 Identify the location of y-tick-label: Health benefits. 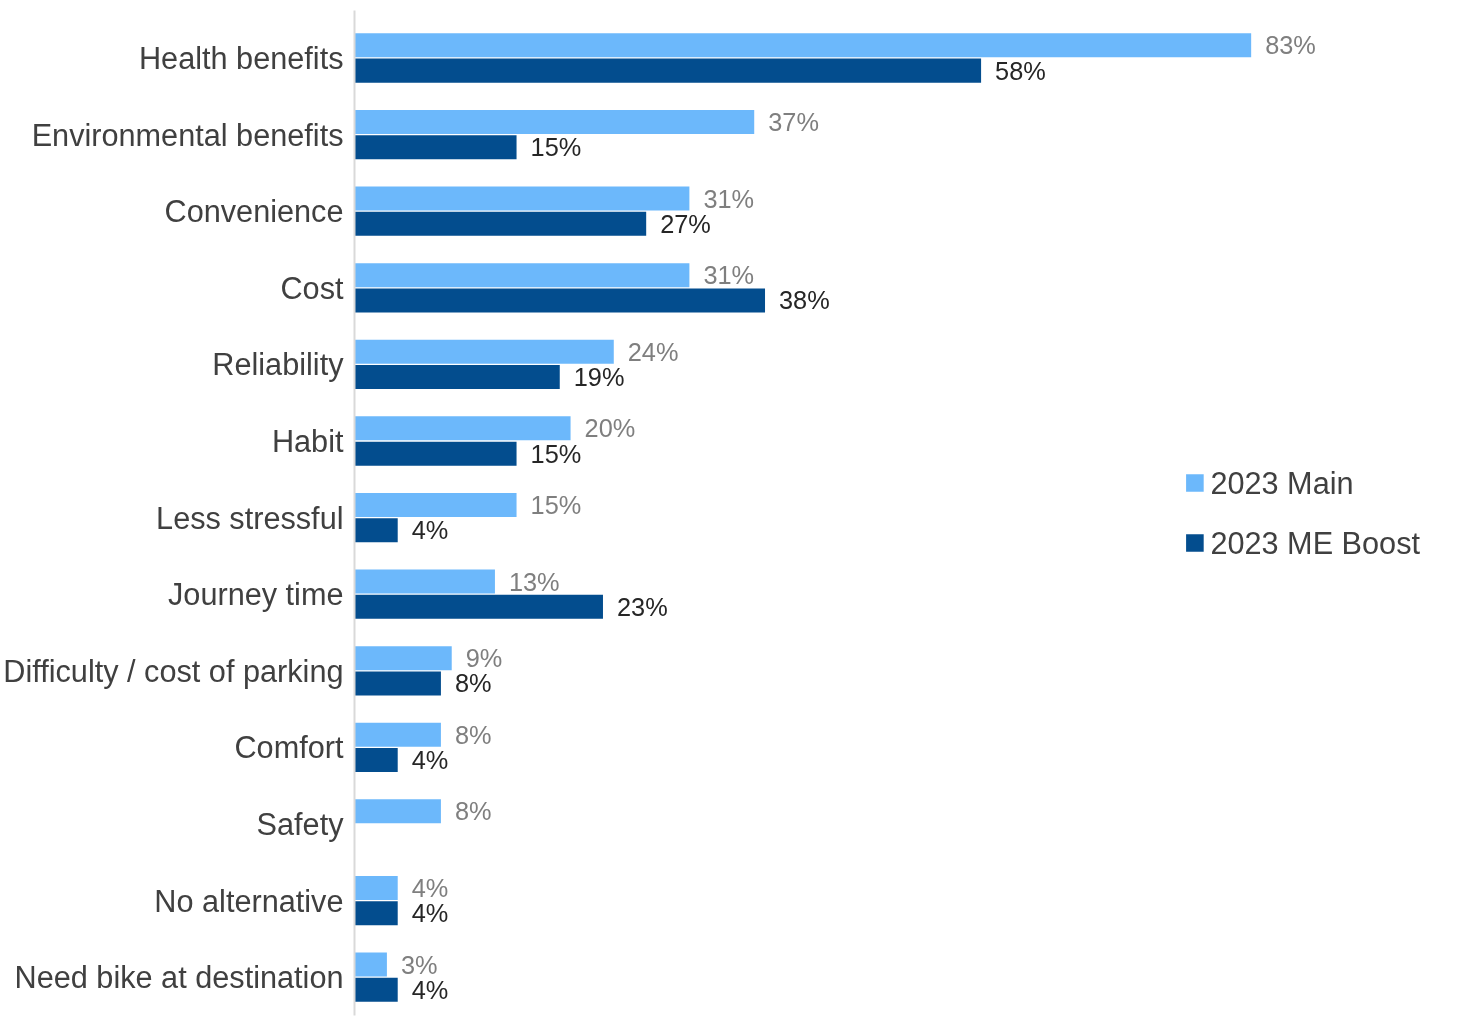
(241, 57).